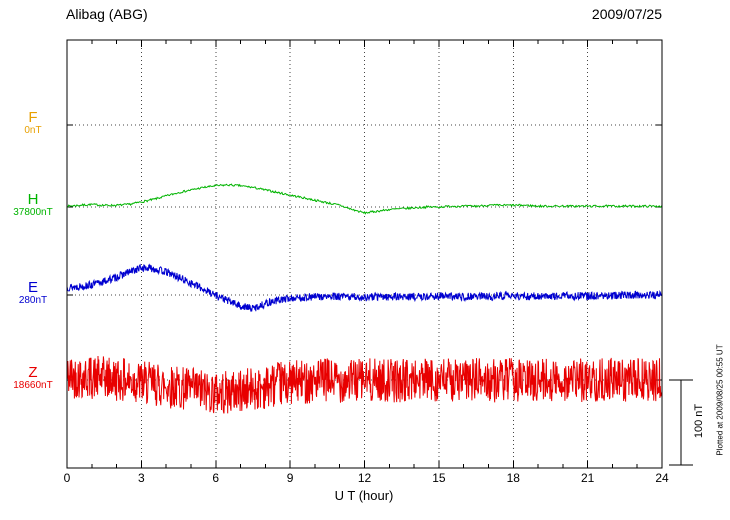 This screenshot has height=520, width=730. What do you see at coordinates (33, 117) in the screenshot?
I see `component-letter-F: F` at bounding box center [33, 117].